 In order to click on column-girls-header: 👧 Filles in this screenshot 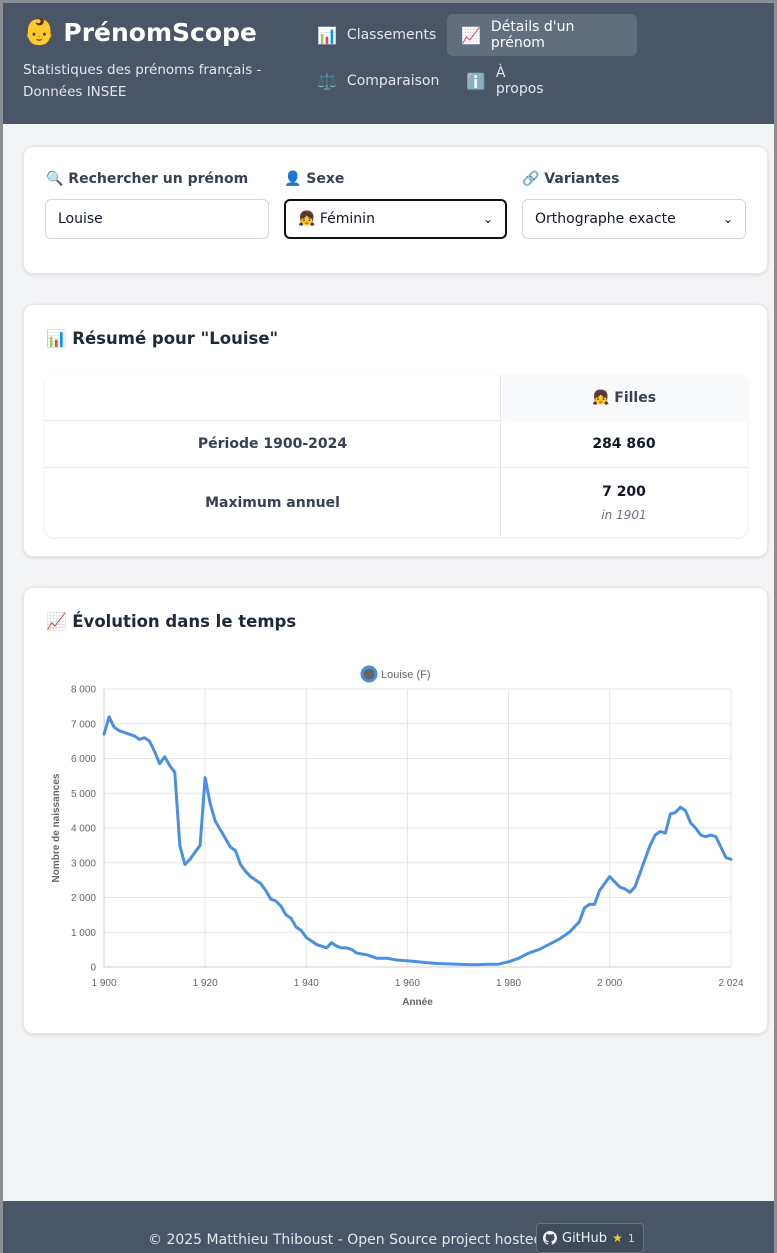, I will do `click(623, 398)`.